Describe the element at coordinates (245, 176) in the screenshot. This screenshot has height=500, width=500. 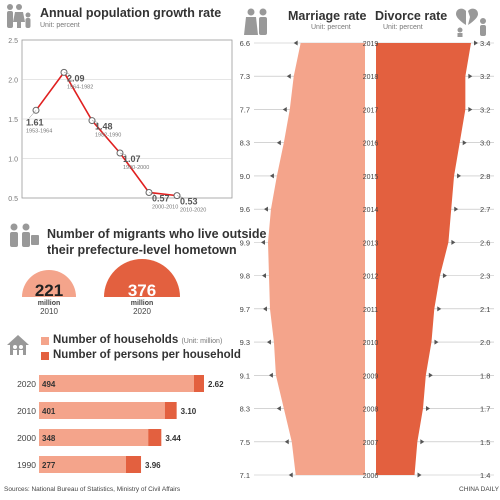
I see `marriage-value: 9.0` at that location.